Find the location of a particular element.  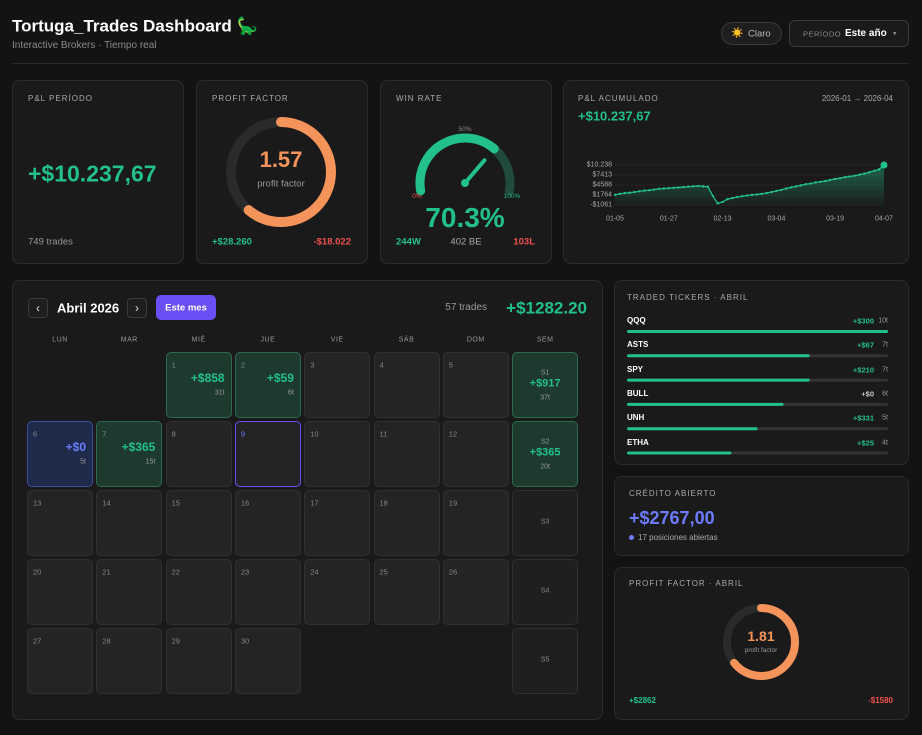

gauge-needle is located at coordinates (475, 171).